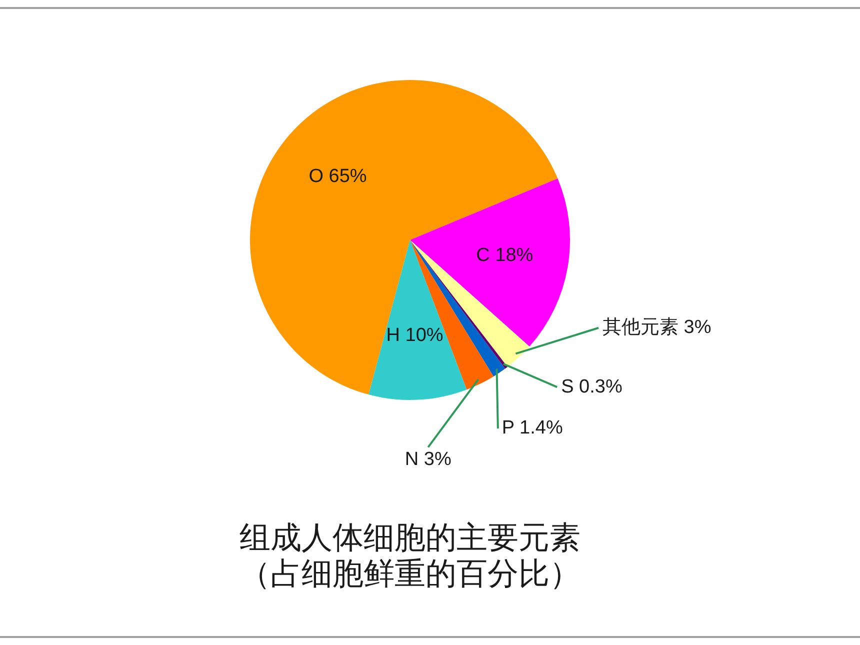 This screenshot has width=860, height=645. Describe the element at coordinates (337, 177) in the screenshot. I see `slice-label: O 65%` at that location.